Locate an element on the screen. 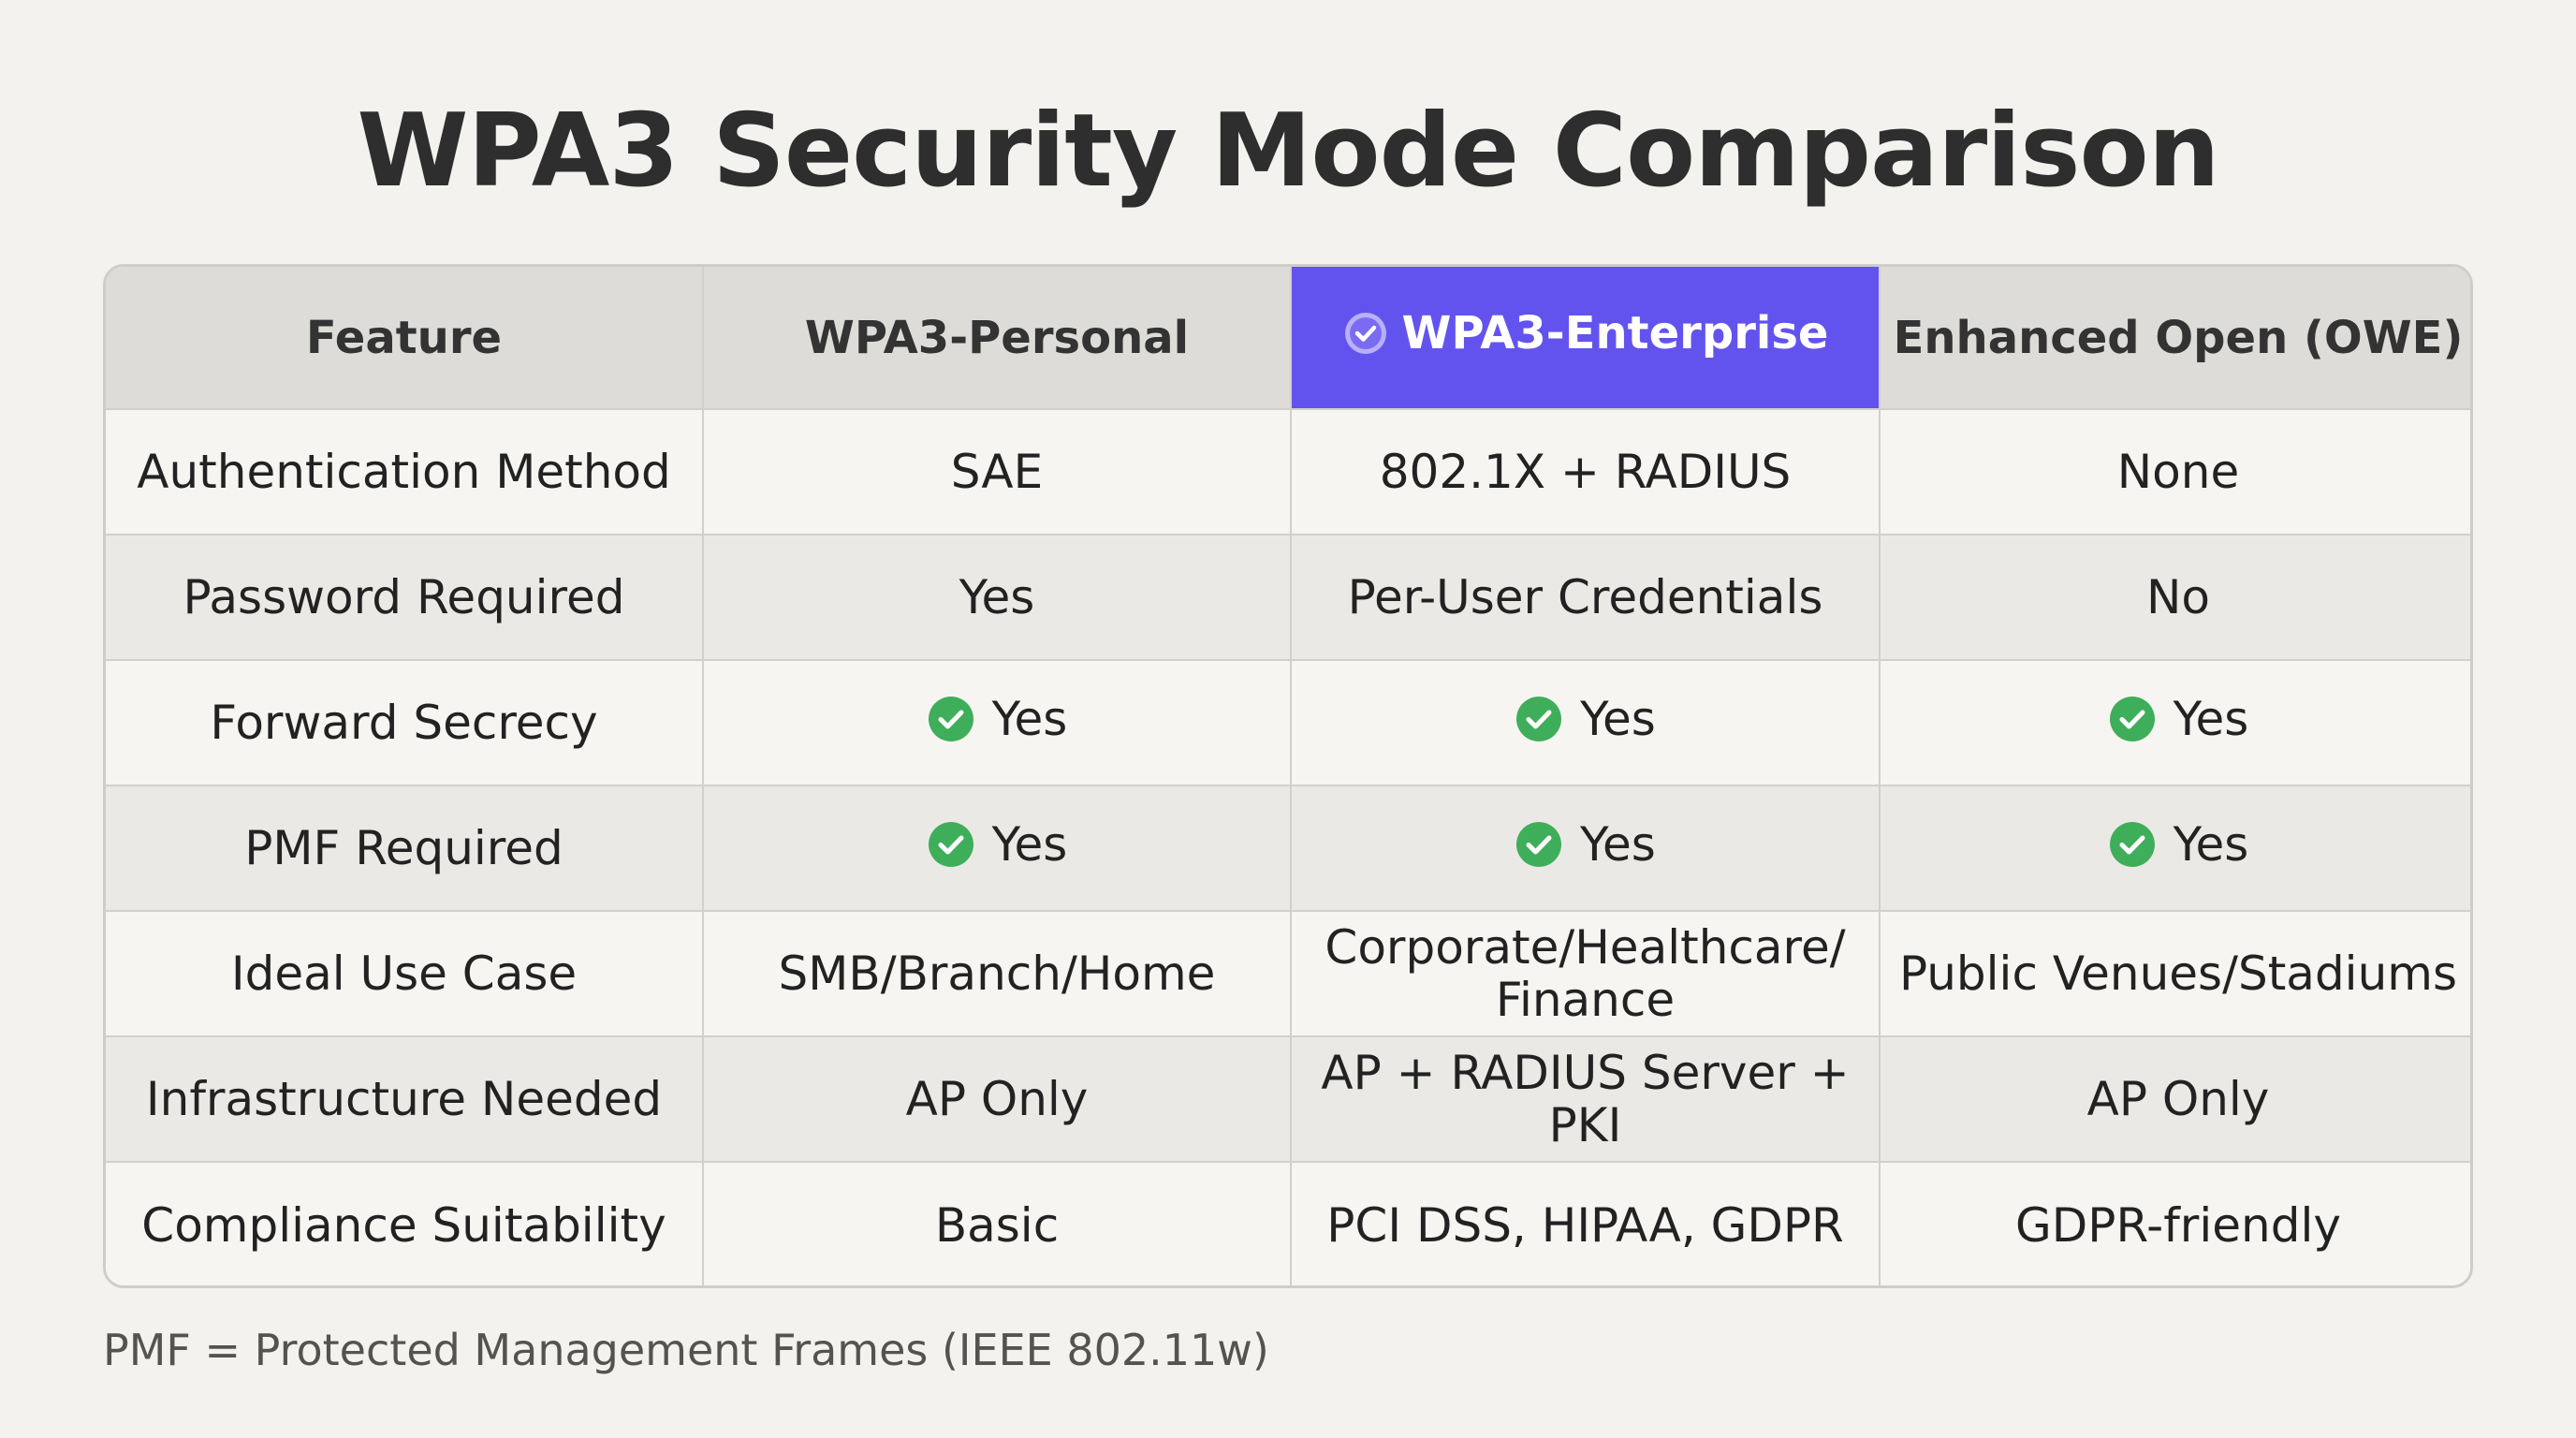 Image resolution: width=2576 pixels, height=1438 pixels. cell-text: SAE is located at coordinates (997, 472).